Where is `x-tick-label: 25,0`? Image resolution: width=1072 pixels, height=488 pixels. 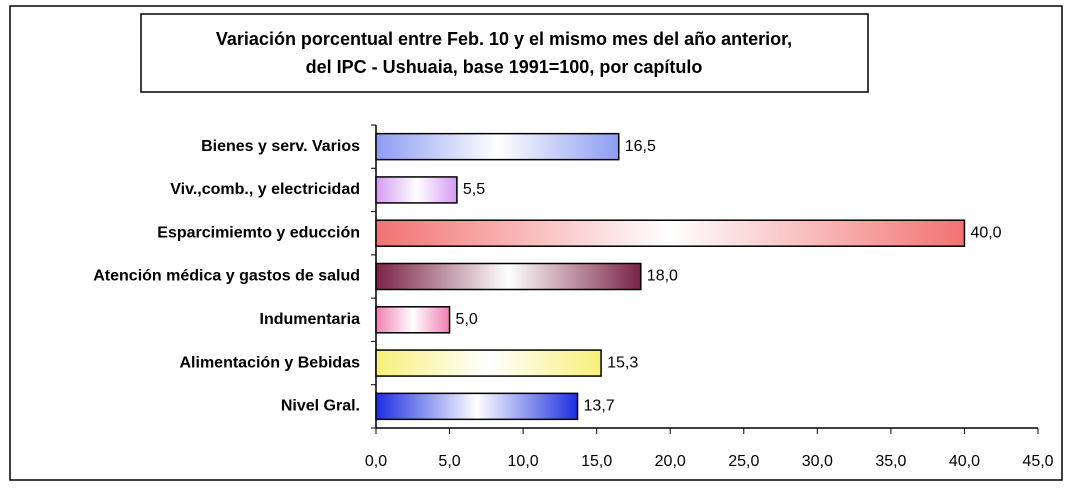 x-tick-label: 25,0 is located at coordinates (743, 461).